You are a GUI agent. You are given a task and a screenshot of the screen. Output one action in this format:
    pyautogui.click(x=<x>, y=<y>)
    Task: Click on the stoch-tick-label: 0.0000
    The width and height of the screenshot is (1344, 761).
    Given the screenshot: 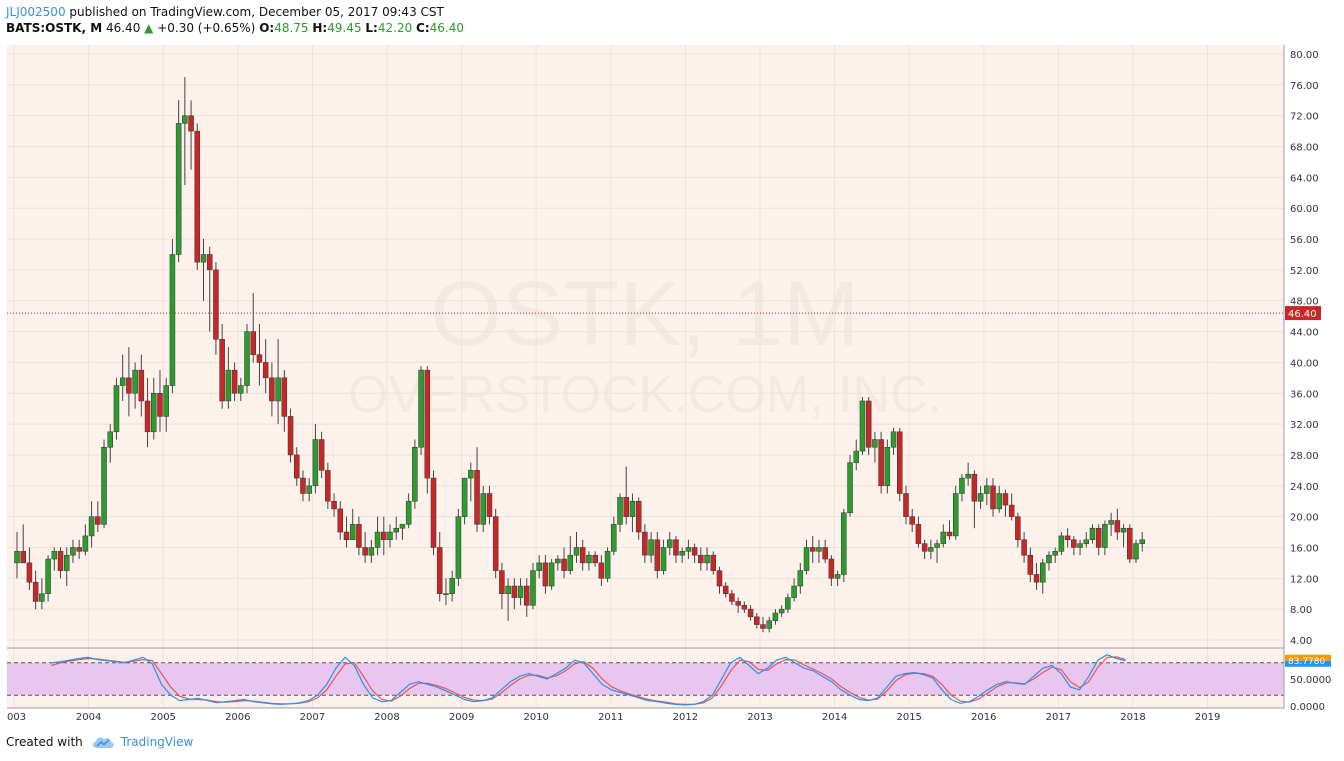 What is the action you would take?
    pyautogui.click(x=1307, y=707)
    